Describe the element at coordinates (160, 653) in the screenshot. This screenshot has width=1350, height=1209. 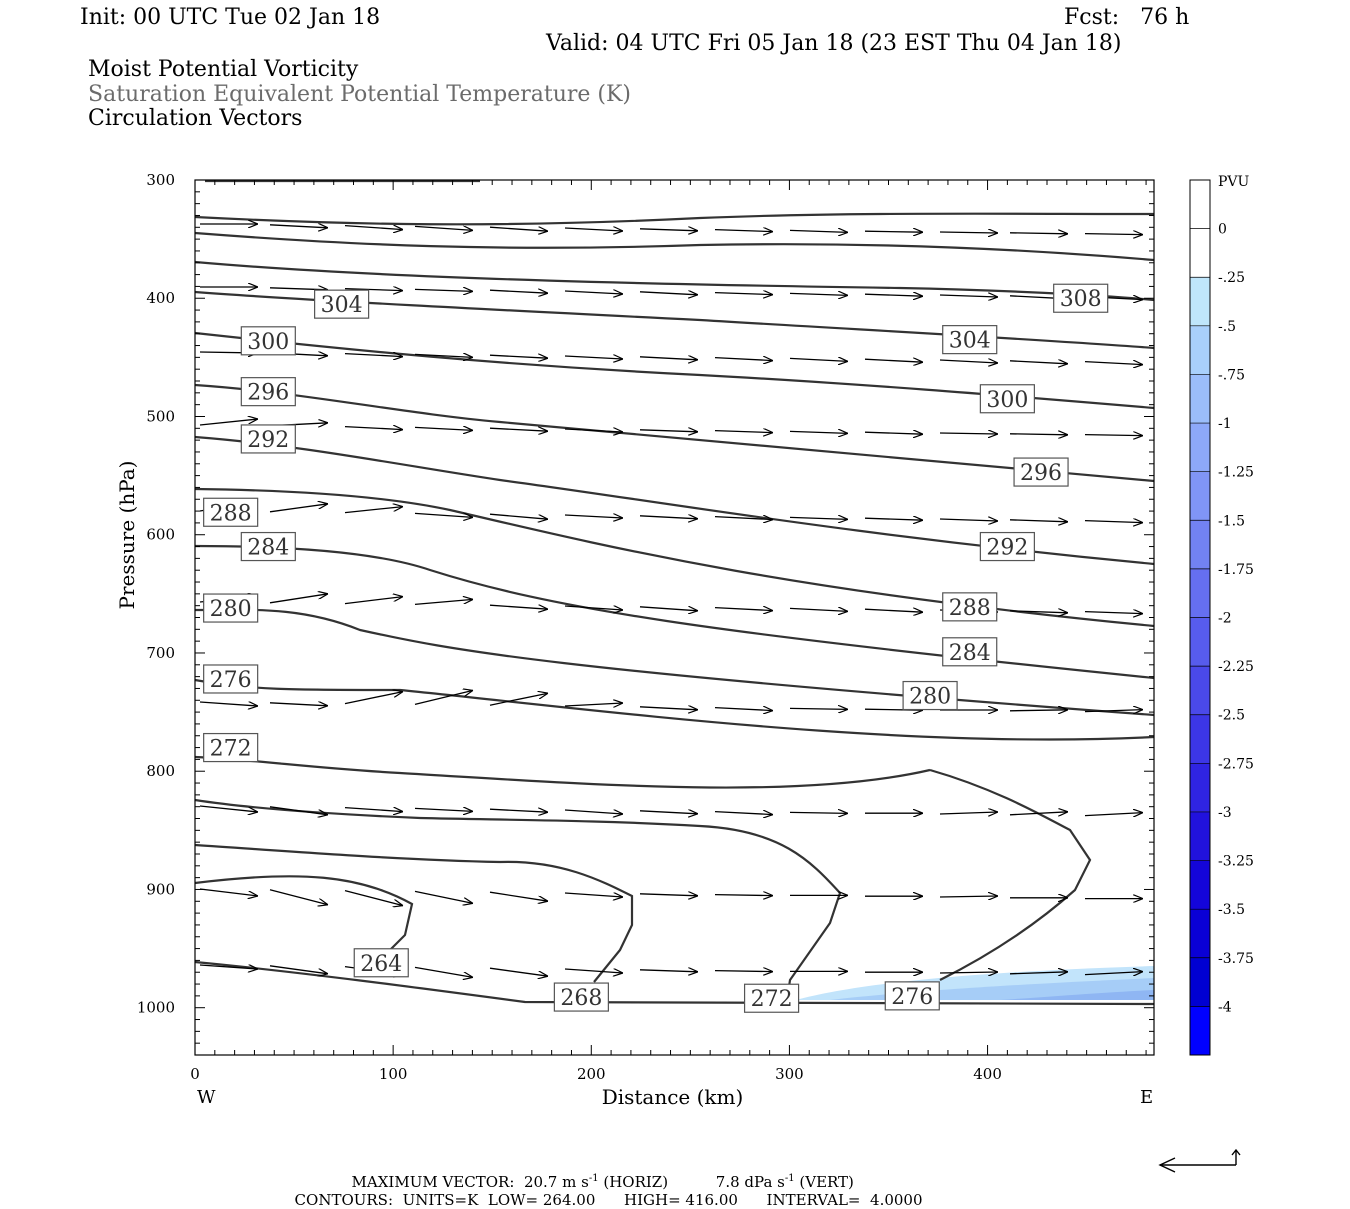
I see `y-tick-label: 700` at that location.